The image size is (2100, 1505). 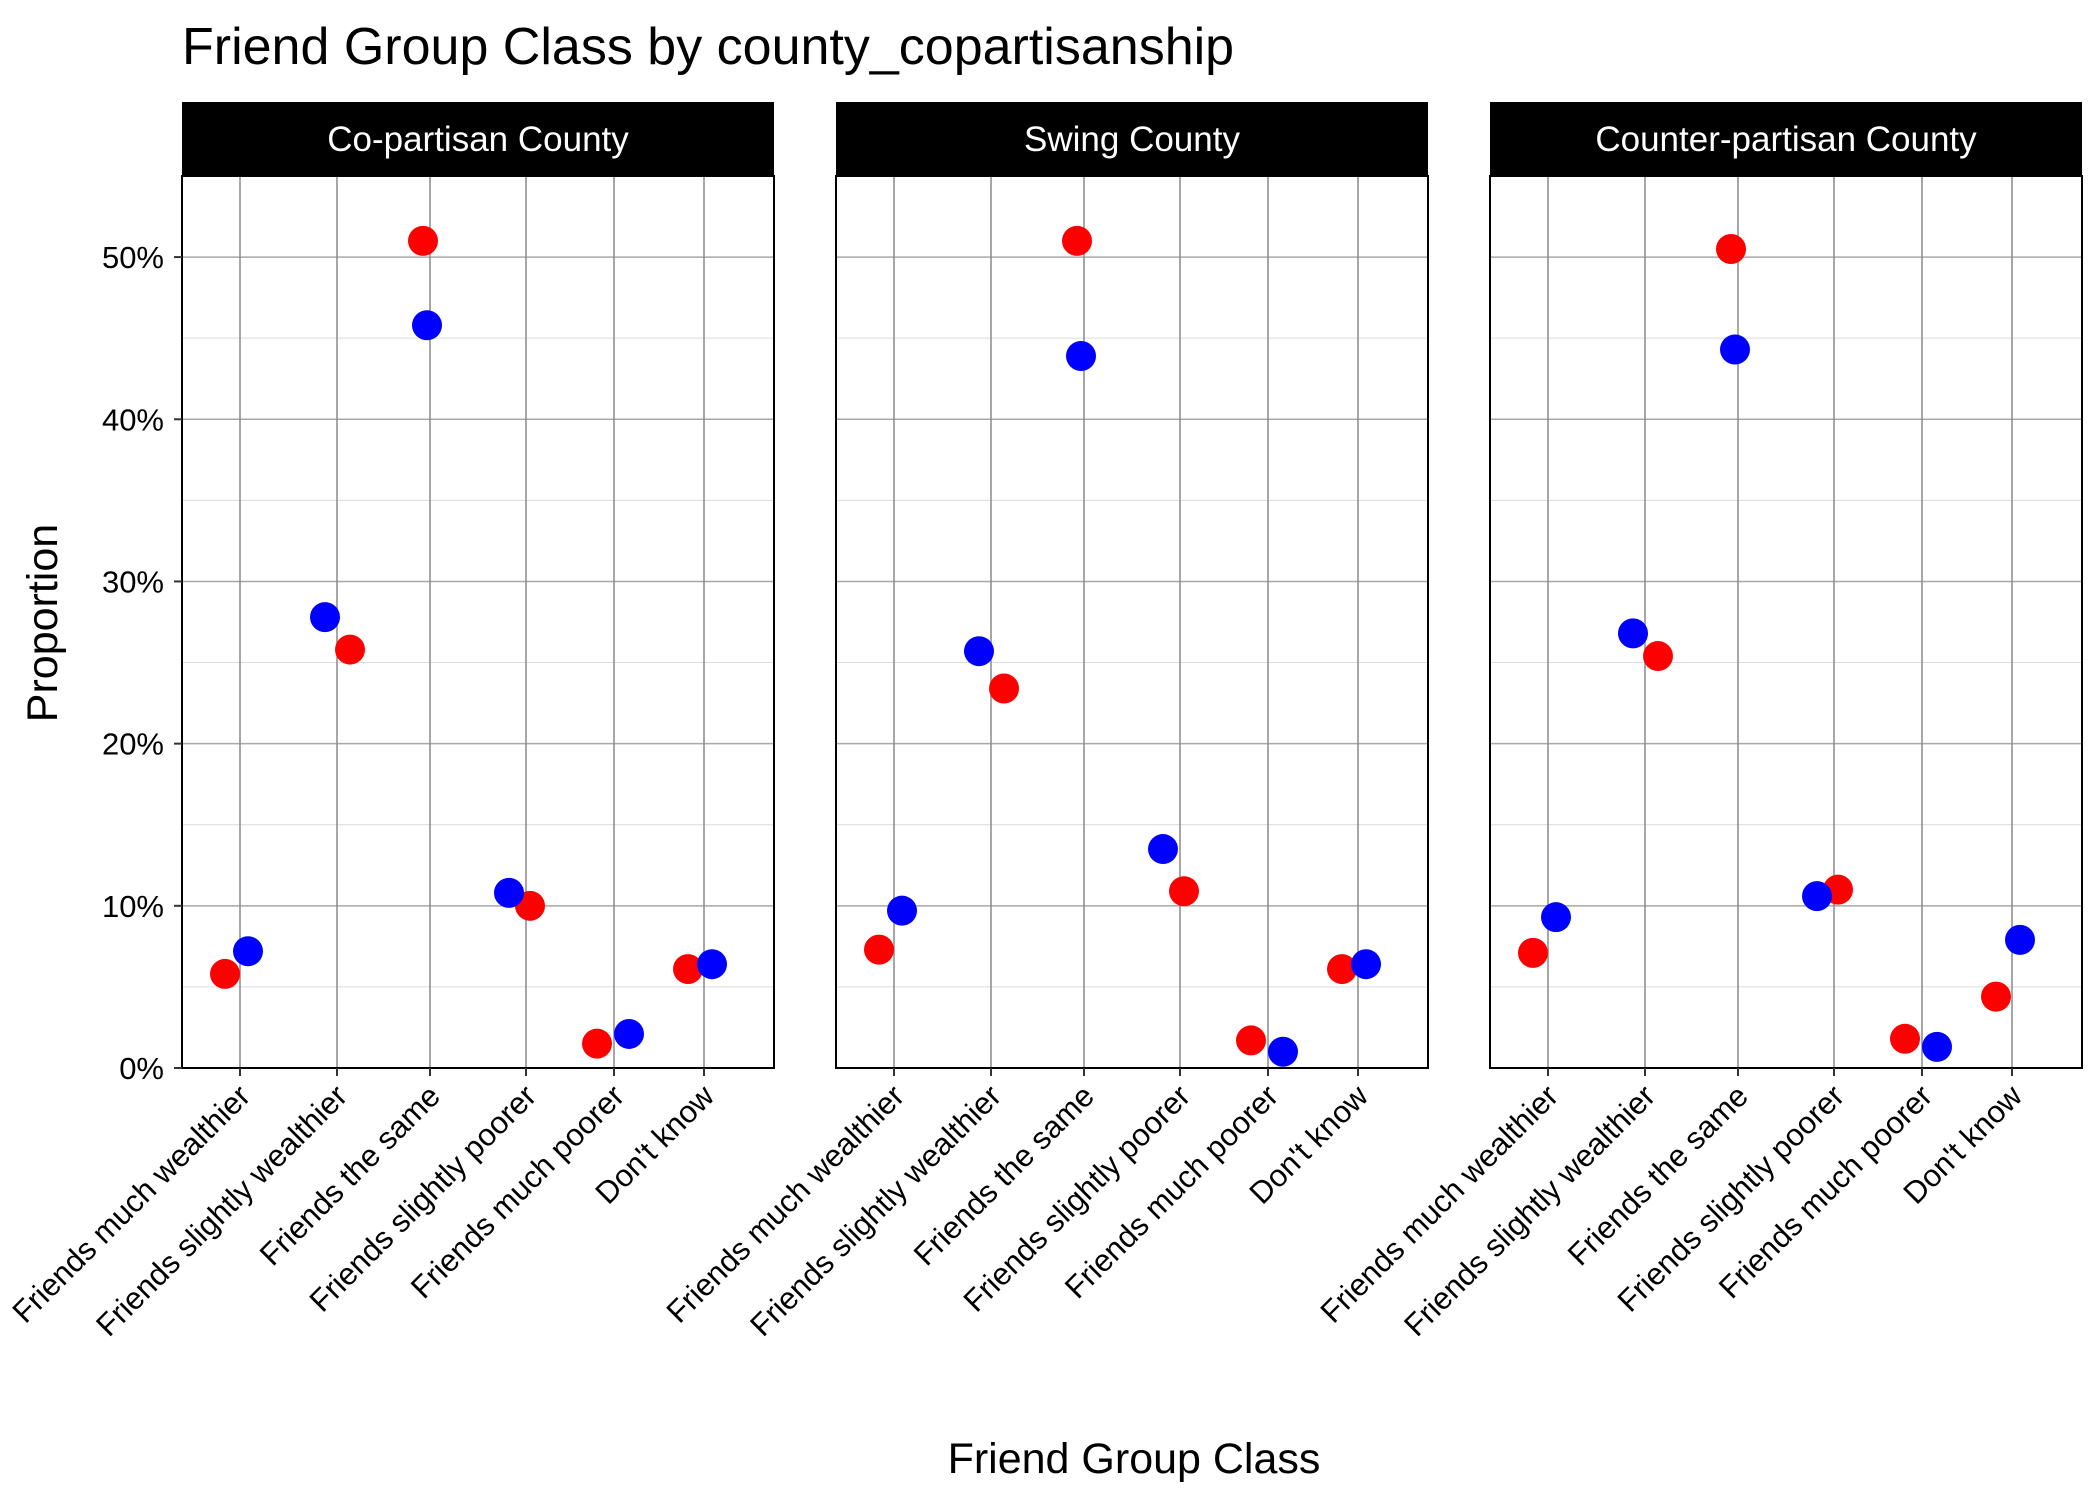 What do you see at coordinates (43, 623) in the screenshot?
I see `y-axis-title: Proportion` at bounding box center [43, 623].